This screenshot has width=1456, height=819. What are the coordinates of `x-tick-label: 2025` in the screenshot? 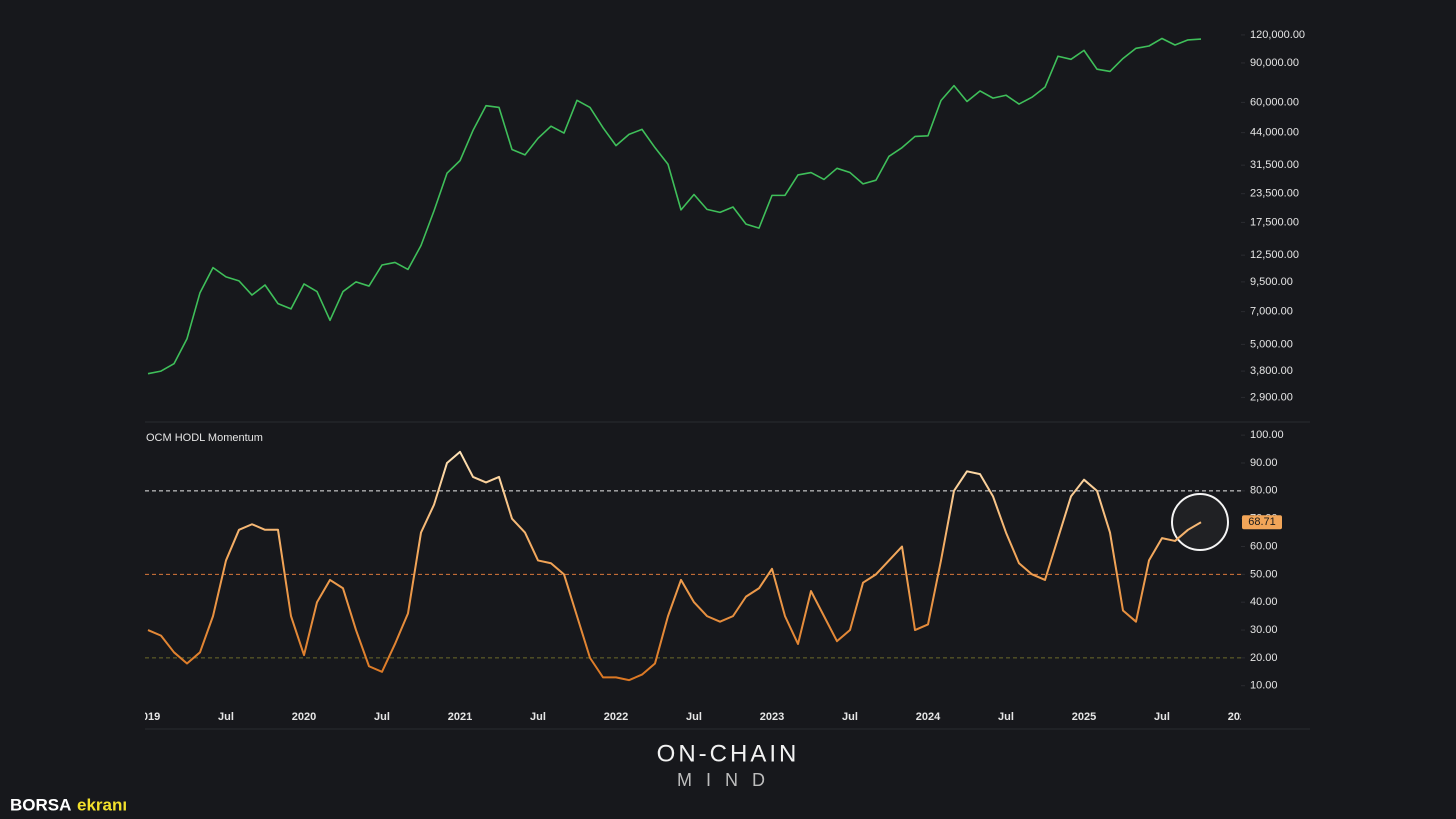 It's located at (1084, 717).